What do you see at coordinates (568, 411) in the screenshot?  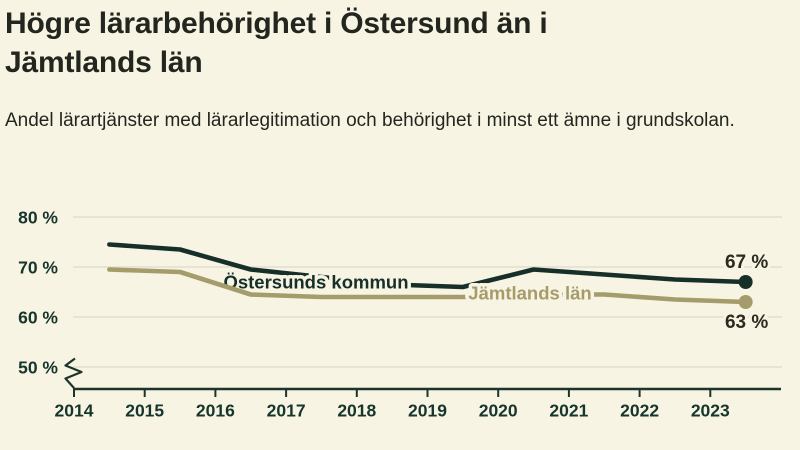 I see `x-axis-tick-label: 2021` at bounding box center [568, 411].